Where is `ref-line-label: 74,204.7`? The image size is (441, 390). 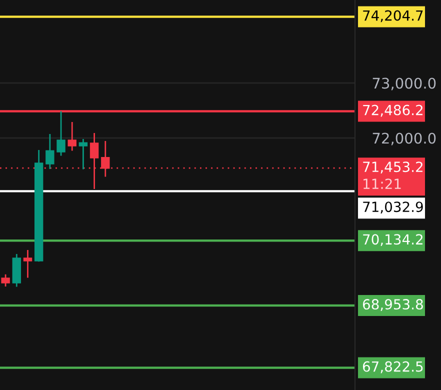 ref-line-label: 74,204.7 is located at coordinates (393, 16).